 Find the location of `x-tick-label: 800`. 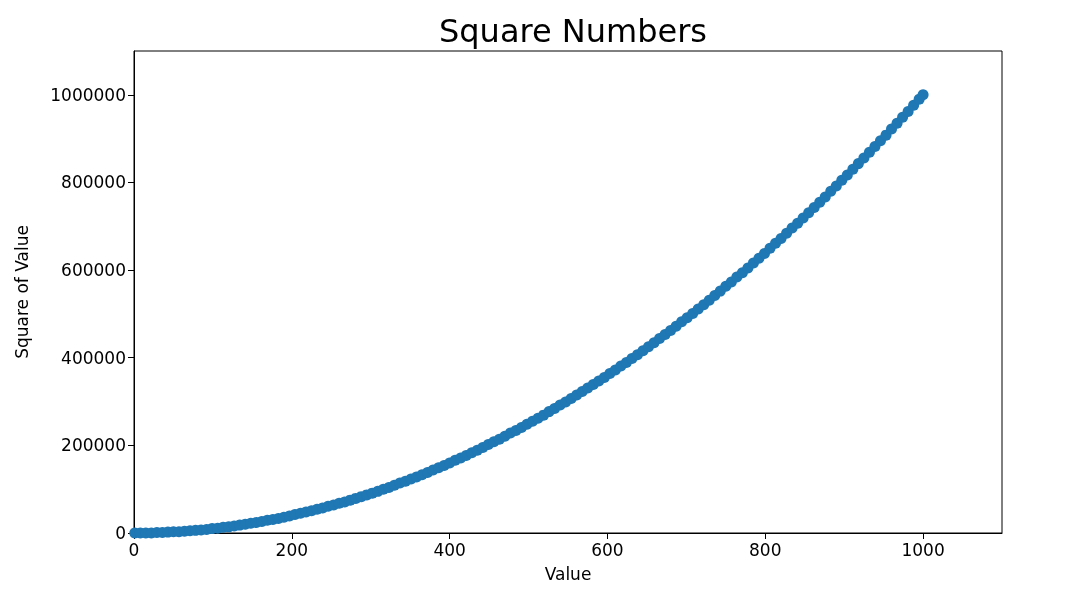

x-tick-label: 800 is located at coordinates (765, 549).